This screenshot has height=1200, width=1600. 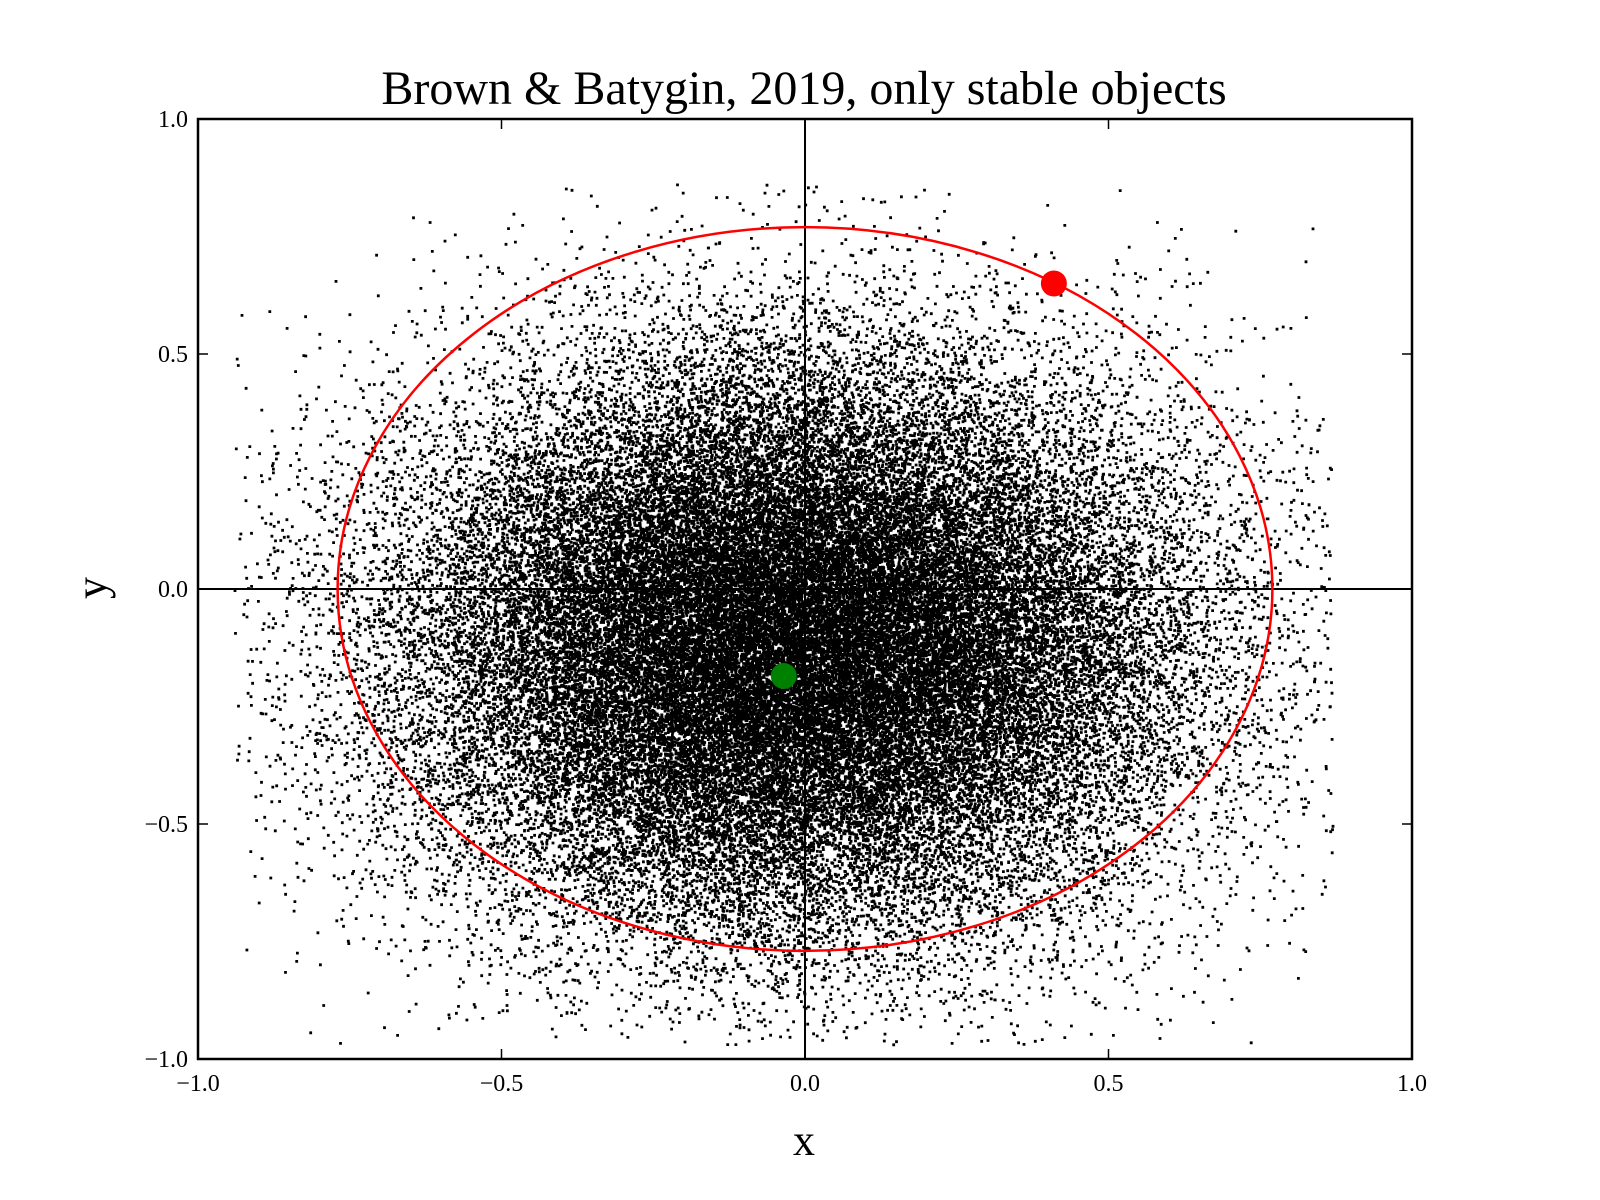 I want to click on x-tick-label: −0.5, so click(x=502, y=1084).